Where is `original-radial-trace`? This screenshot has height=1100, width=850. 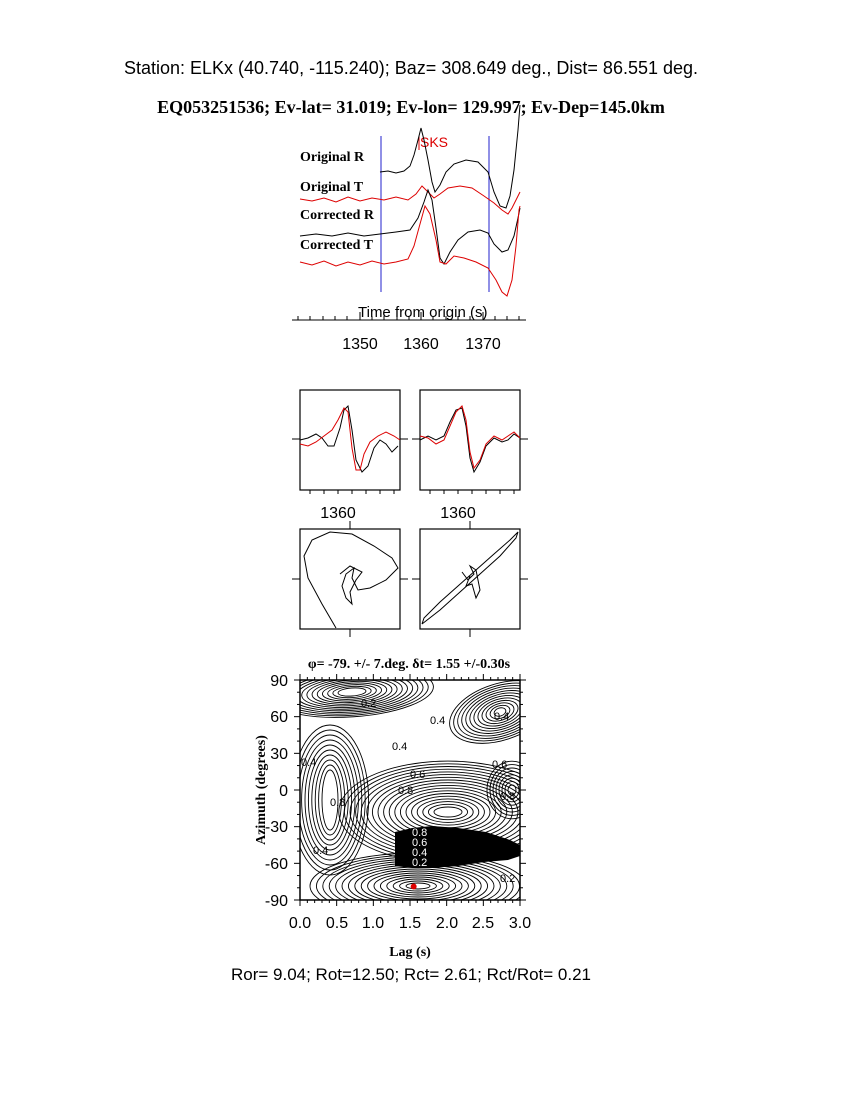 original-radial-trace is located at coordinates (349, 438).